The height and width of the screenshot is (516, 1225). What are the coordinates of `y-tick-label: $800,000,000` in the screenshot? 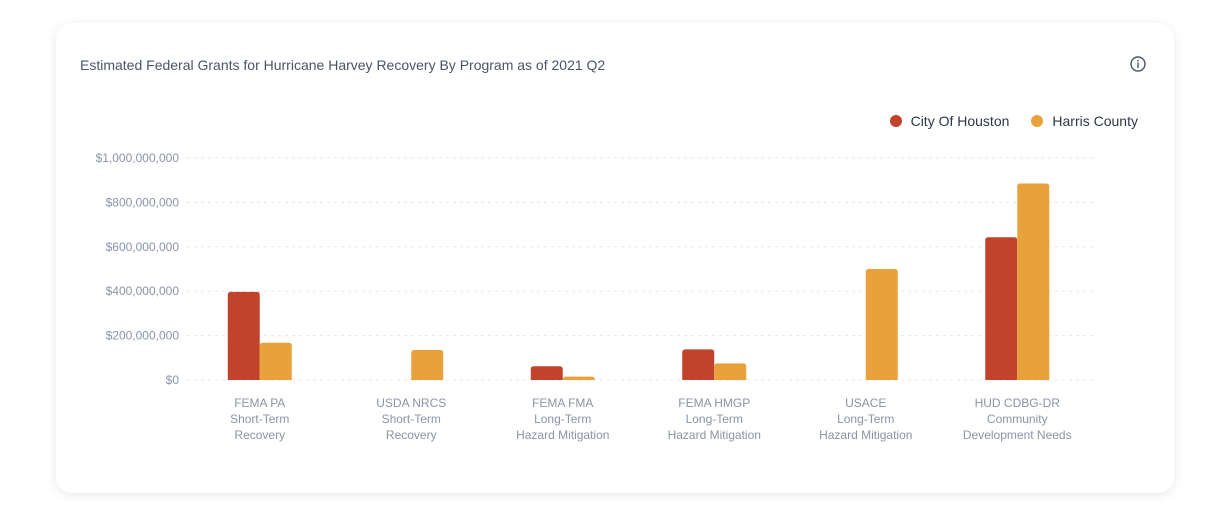 It's located at (143, 202).